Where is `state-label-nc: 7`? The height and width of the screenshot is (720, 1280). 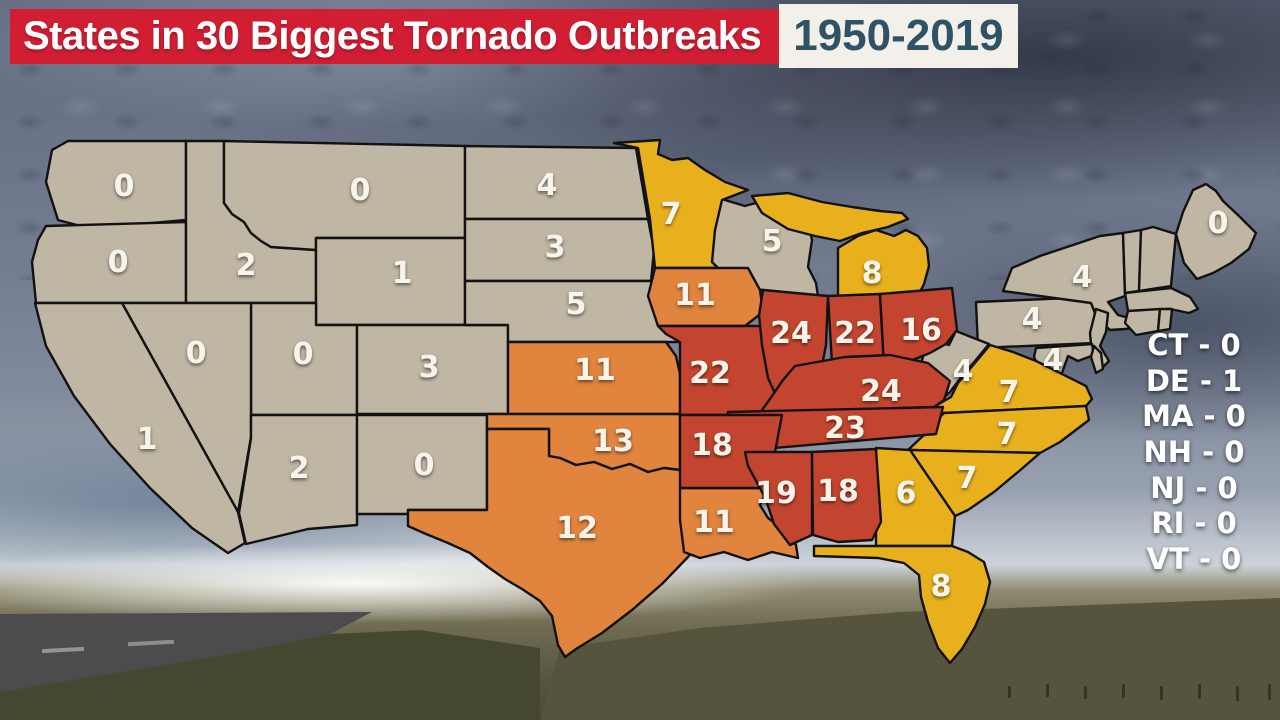
state-label-nc: 7 is located at coordinates (1007, 434).